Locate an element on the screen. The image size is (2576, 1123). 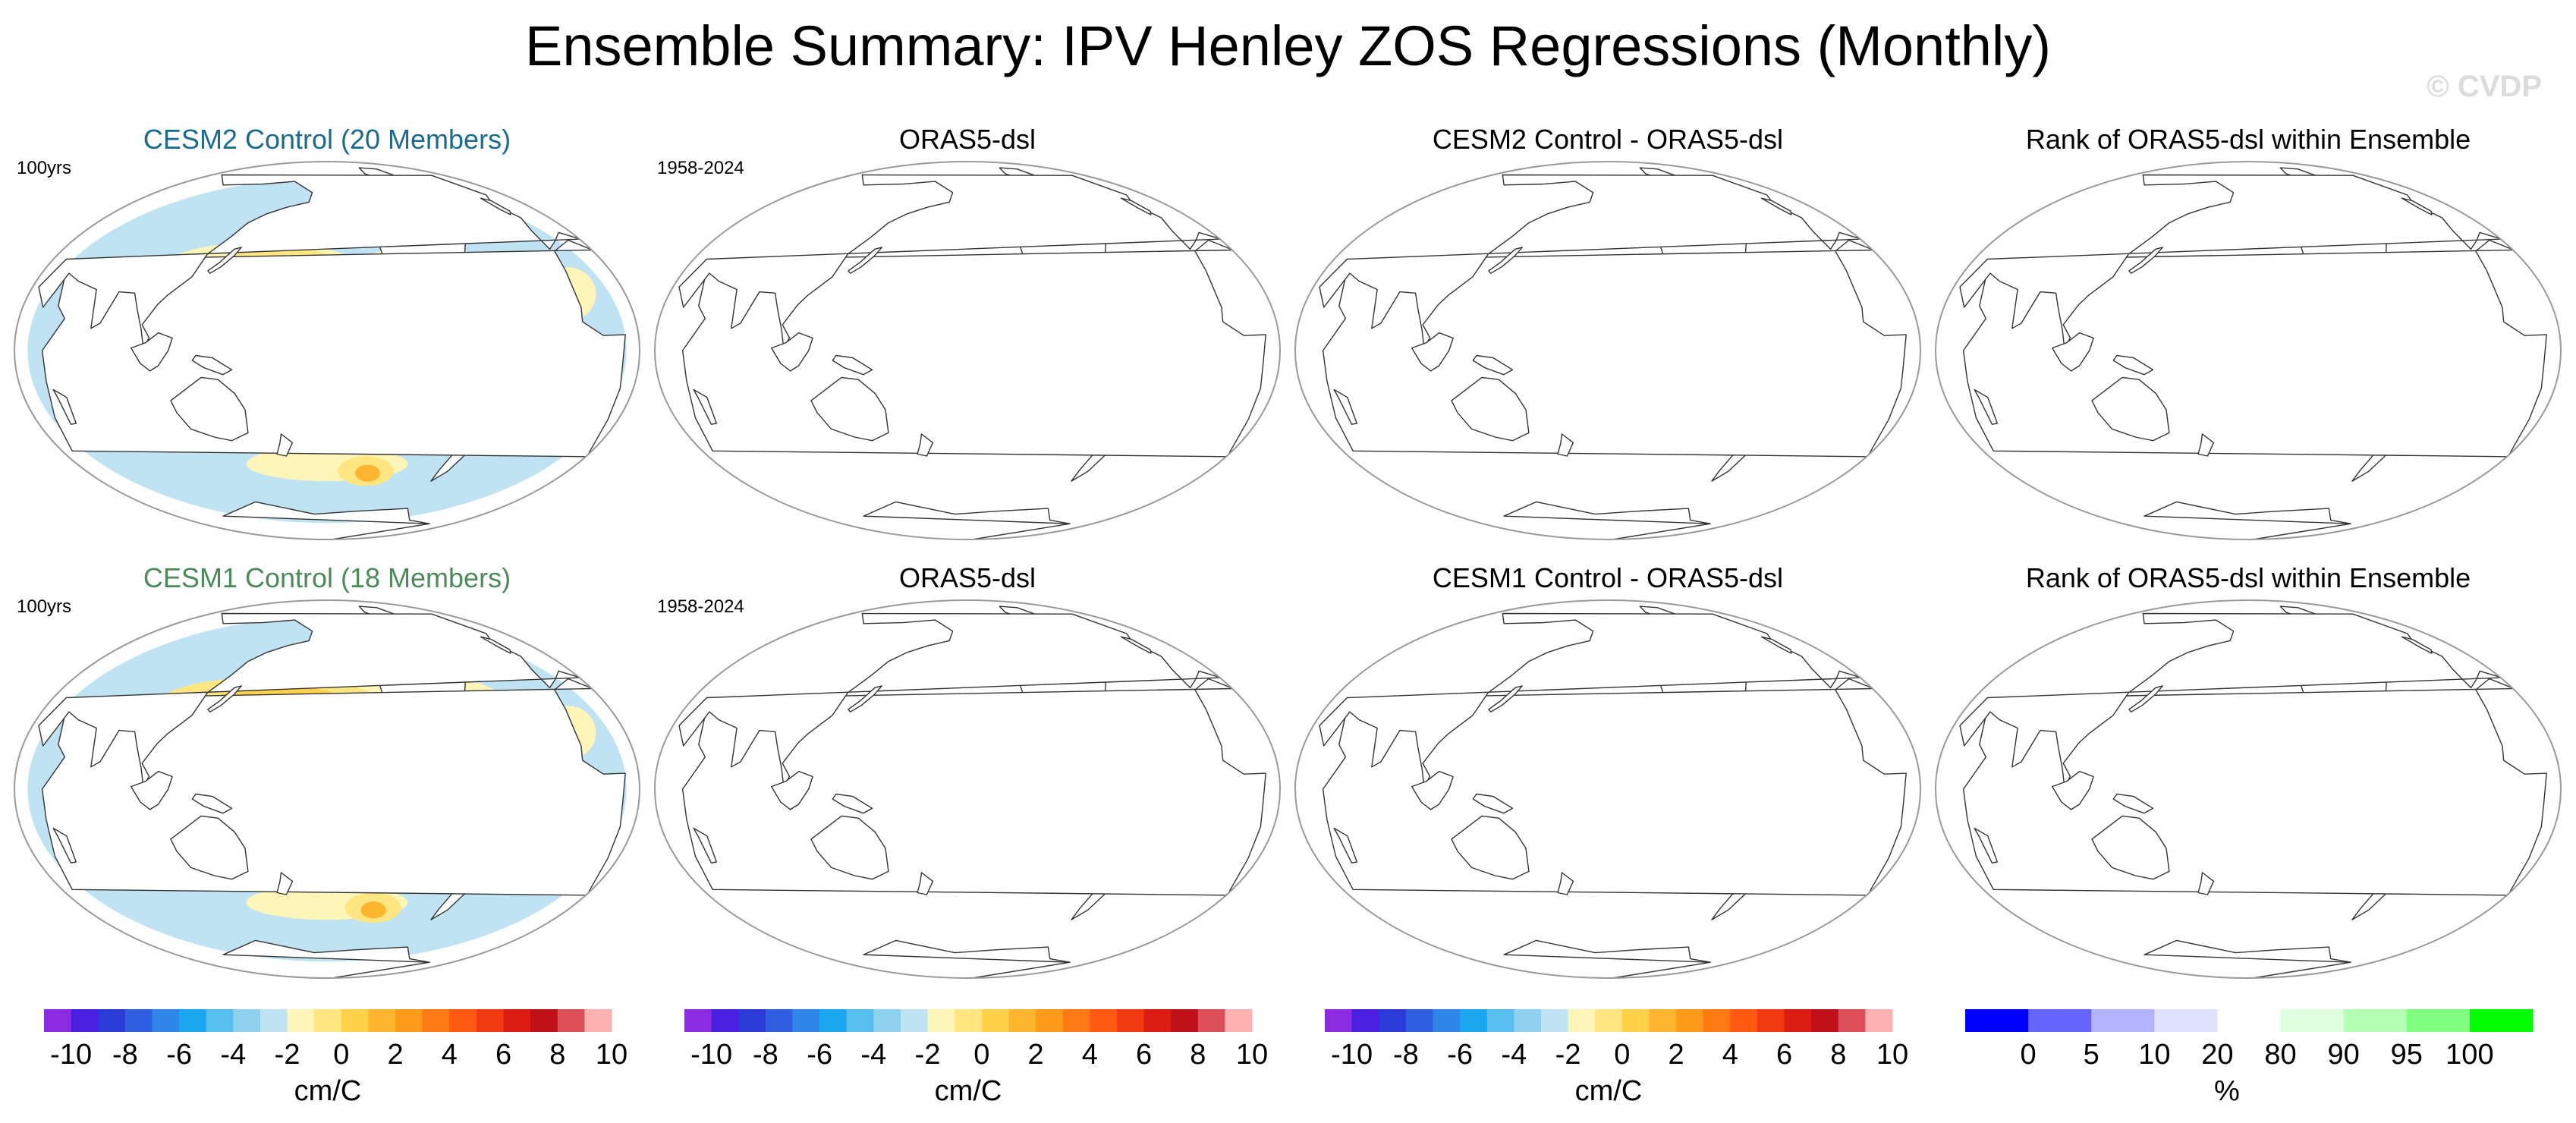
panel-period: 100yrs is located at coordinates (44, 168).